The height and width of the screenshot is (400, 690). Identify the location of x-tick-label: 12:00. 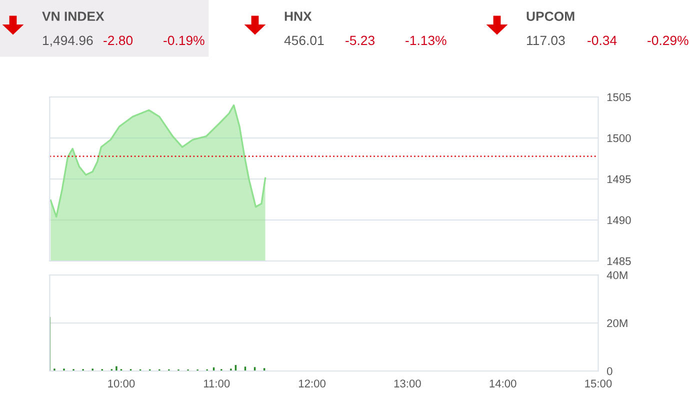
(312, 384).